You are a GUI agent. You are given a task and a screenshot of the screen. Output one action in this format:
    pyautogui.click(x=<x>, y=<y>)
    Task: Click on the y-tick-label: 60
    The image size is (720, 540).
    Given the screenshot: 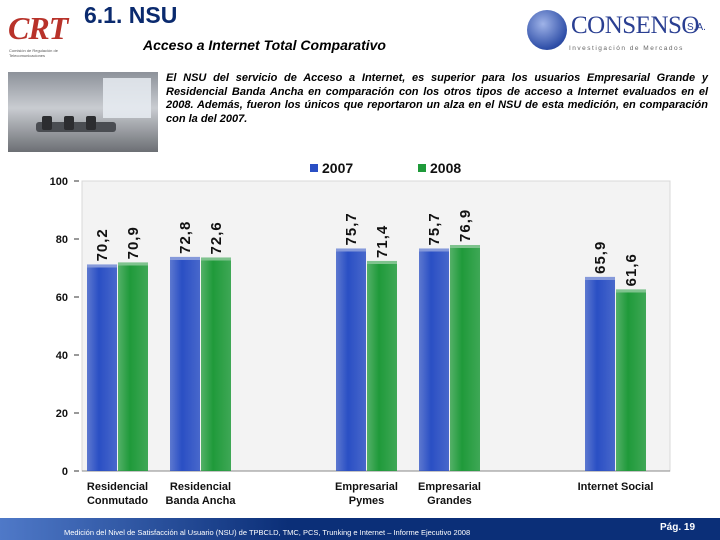 What is the action you would take?
    pyautogui.click(x=62, y=298)
    